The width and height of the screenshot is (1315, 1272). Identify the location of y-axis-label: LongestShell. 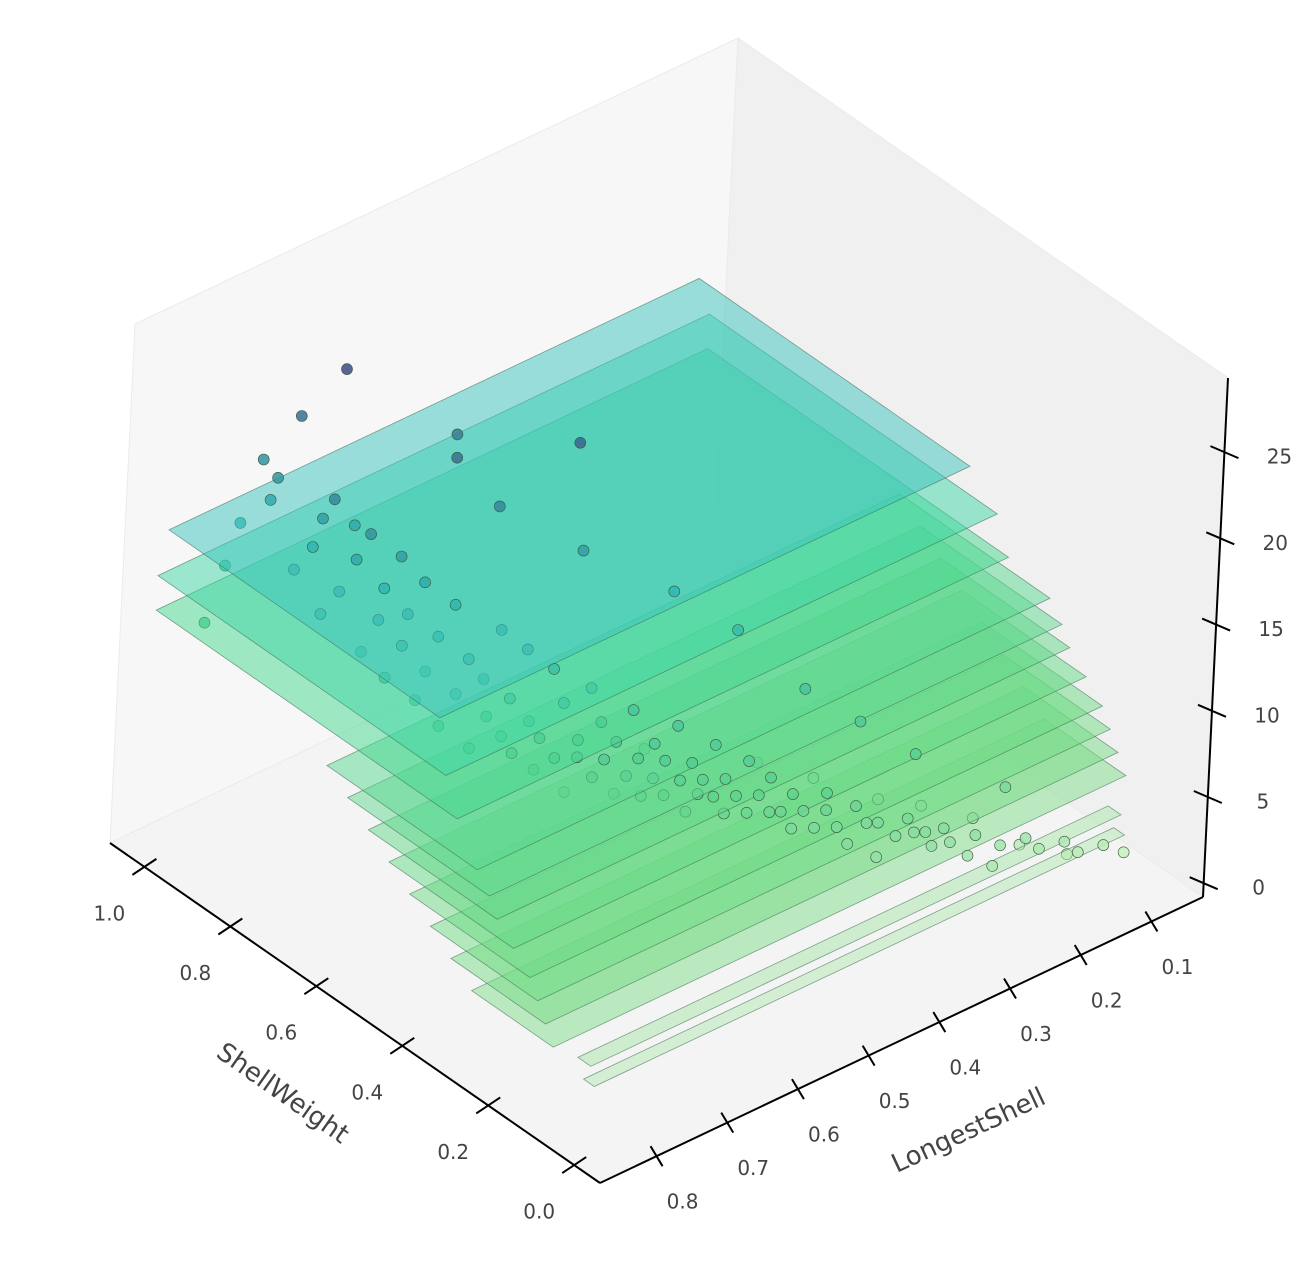
(968, 1130).